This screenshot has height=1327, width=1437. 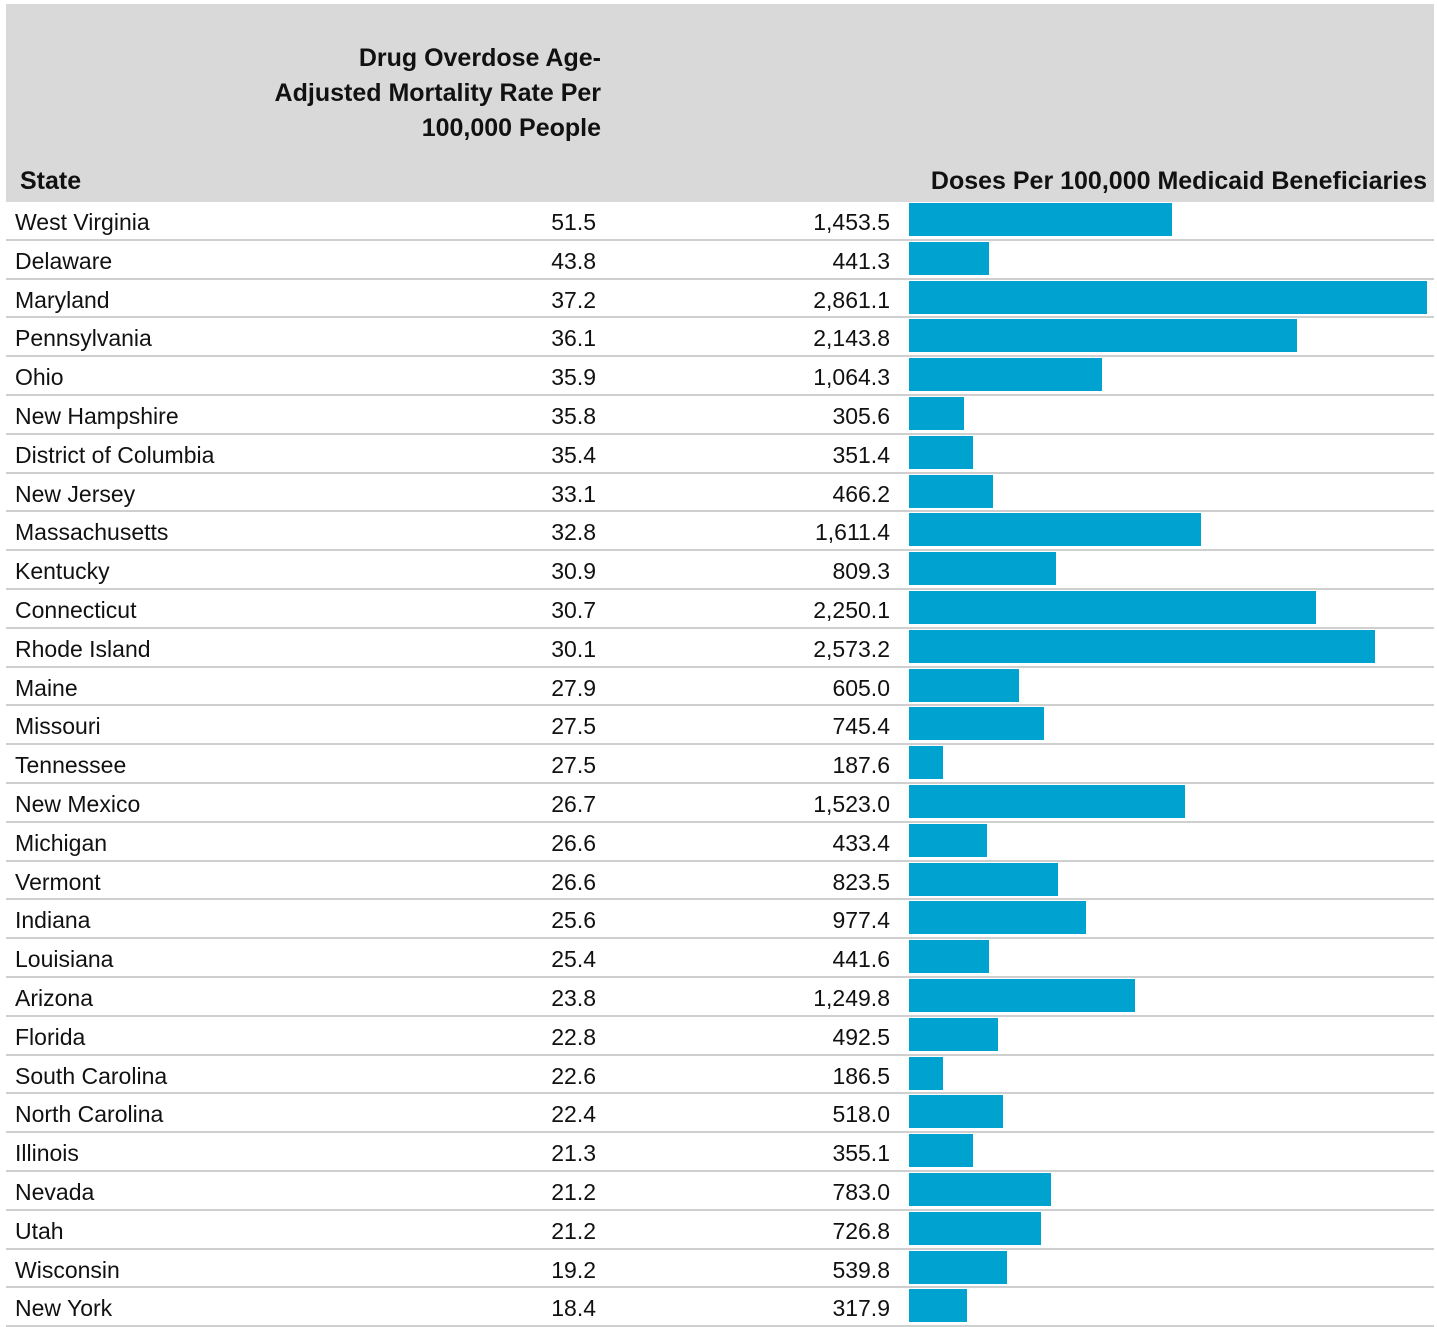 I want to click on mortality-rate-value: 23.8, so click(x=573, y=998).